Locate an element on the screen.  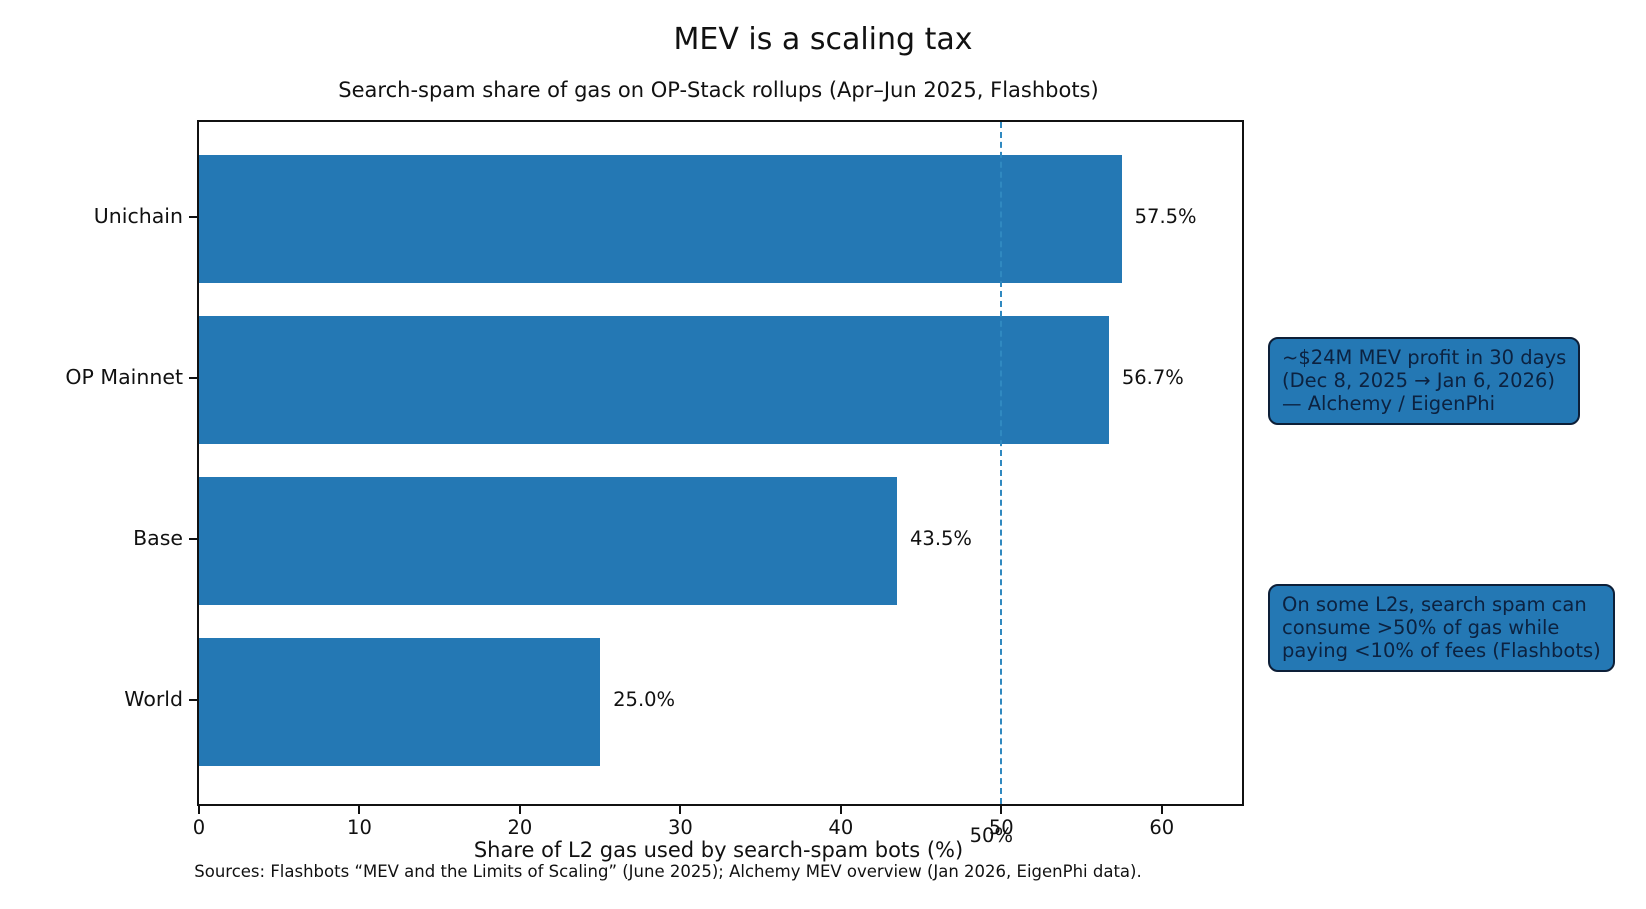
y-axis-label: Unichain is located at coordinates (138, 216).